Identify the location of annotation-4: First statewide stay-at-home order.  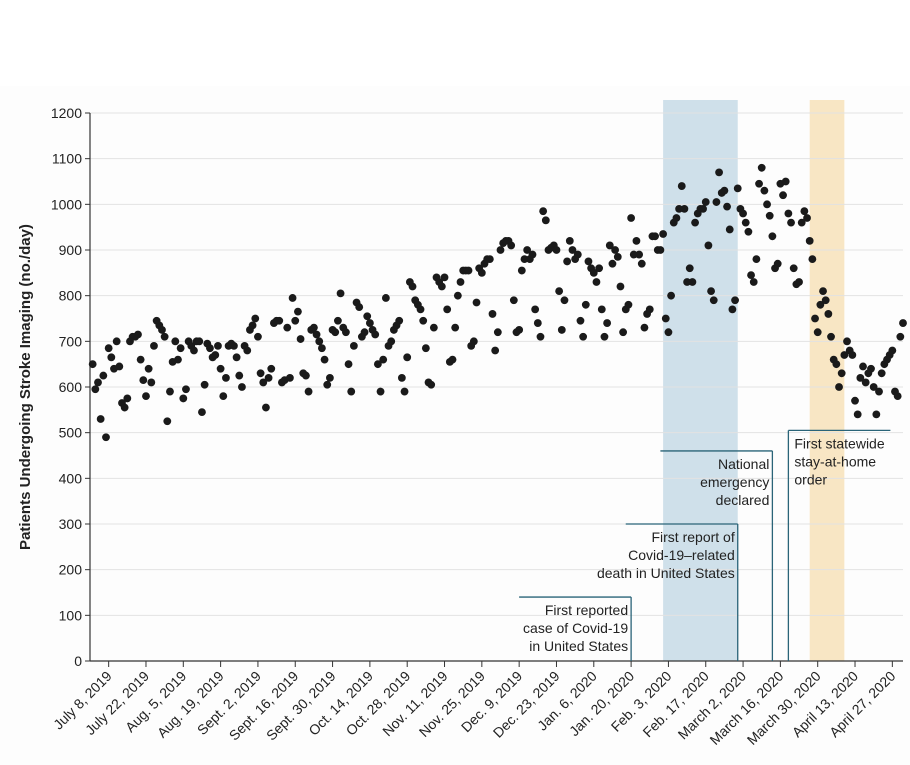
(839, 545).